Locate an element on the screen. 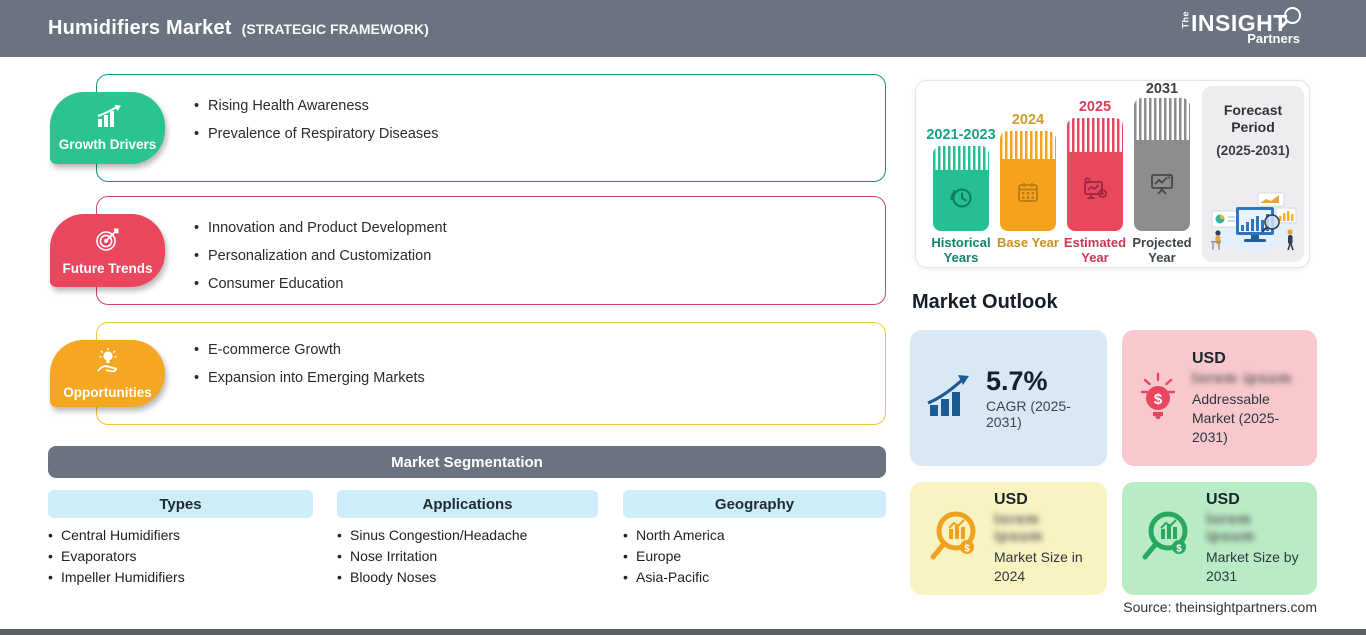 Image resolution: width=1366 pixels, height=635 pixels. timeline-caption: Estimated Year is located at coordinates (1095, 250).